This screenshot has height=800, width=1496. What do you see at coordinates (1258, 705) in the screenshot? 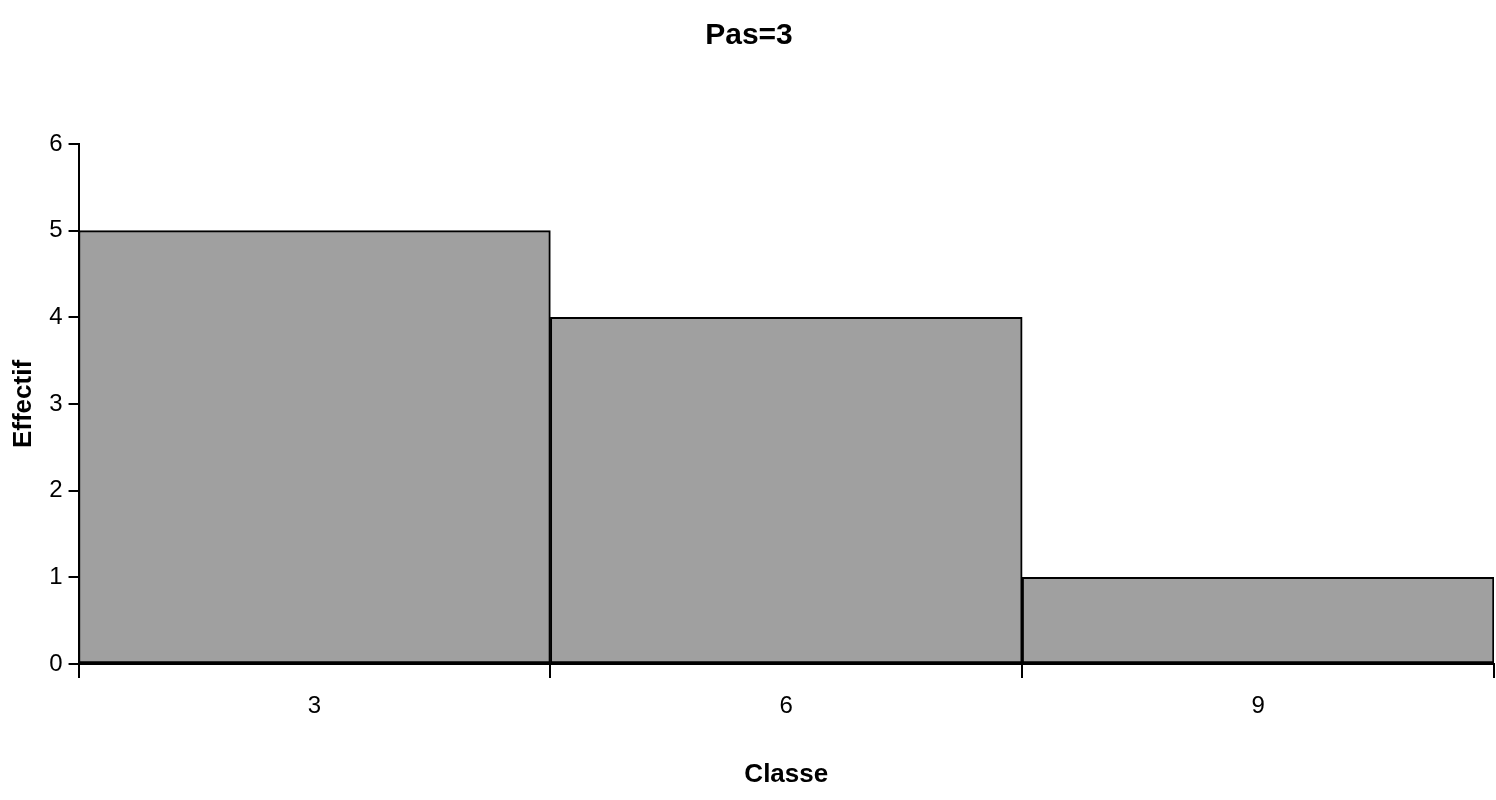
I see `x-tick-label: 9` at bounding box center [1258, 705].